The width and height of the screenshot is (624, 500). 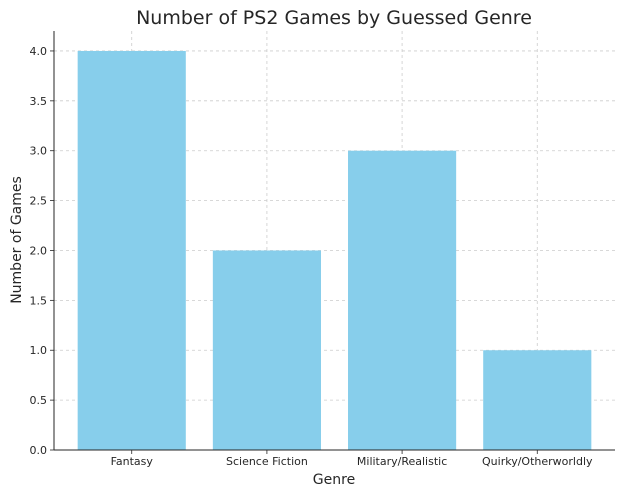 What do you see at coordinates (334, 480) in the screenshot?
I see `x-axis-label: Genre` at bounding box center [334, 480].